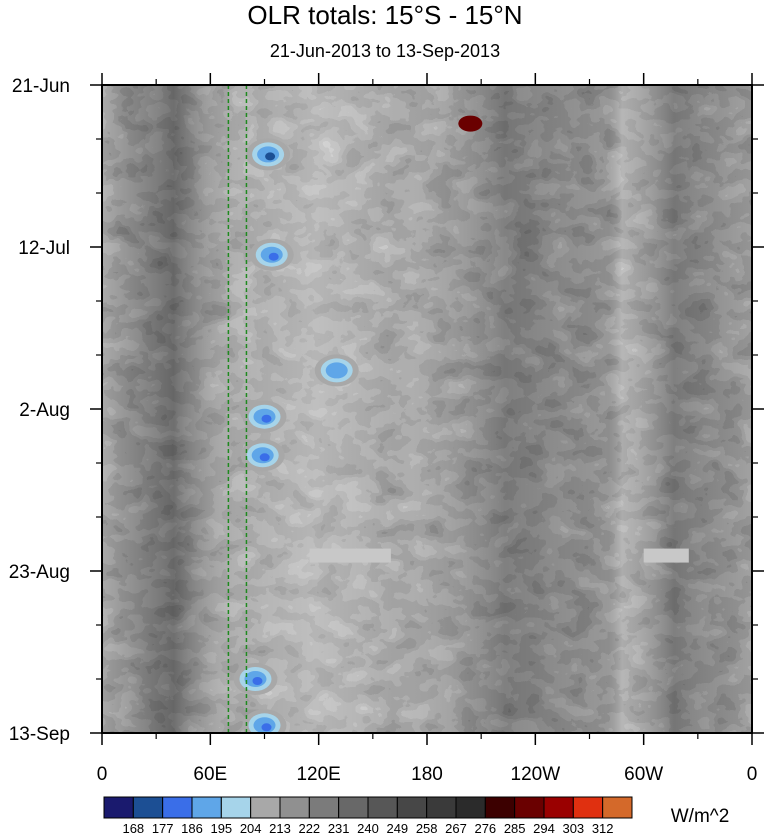 Image resolution: width=770 pixels, height=834 pixels. What do you see at coordinates (163, 827) in the screenshot?
I see `colorbar-label: 177` at bounding box center [163, 827].